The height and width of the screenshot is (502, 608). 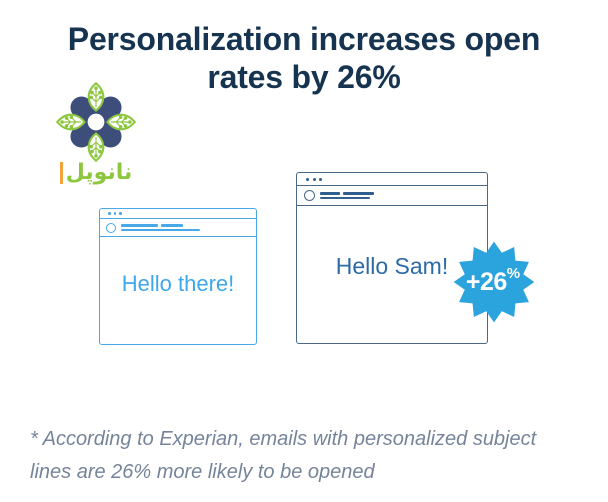 What do you see at coordinates (513, 273) in the screenshot?
I see `badge-percent-sign: %` at bounding box center [513, 273].